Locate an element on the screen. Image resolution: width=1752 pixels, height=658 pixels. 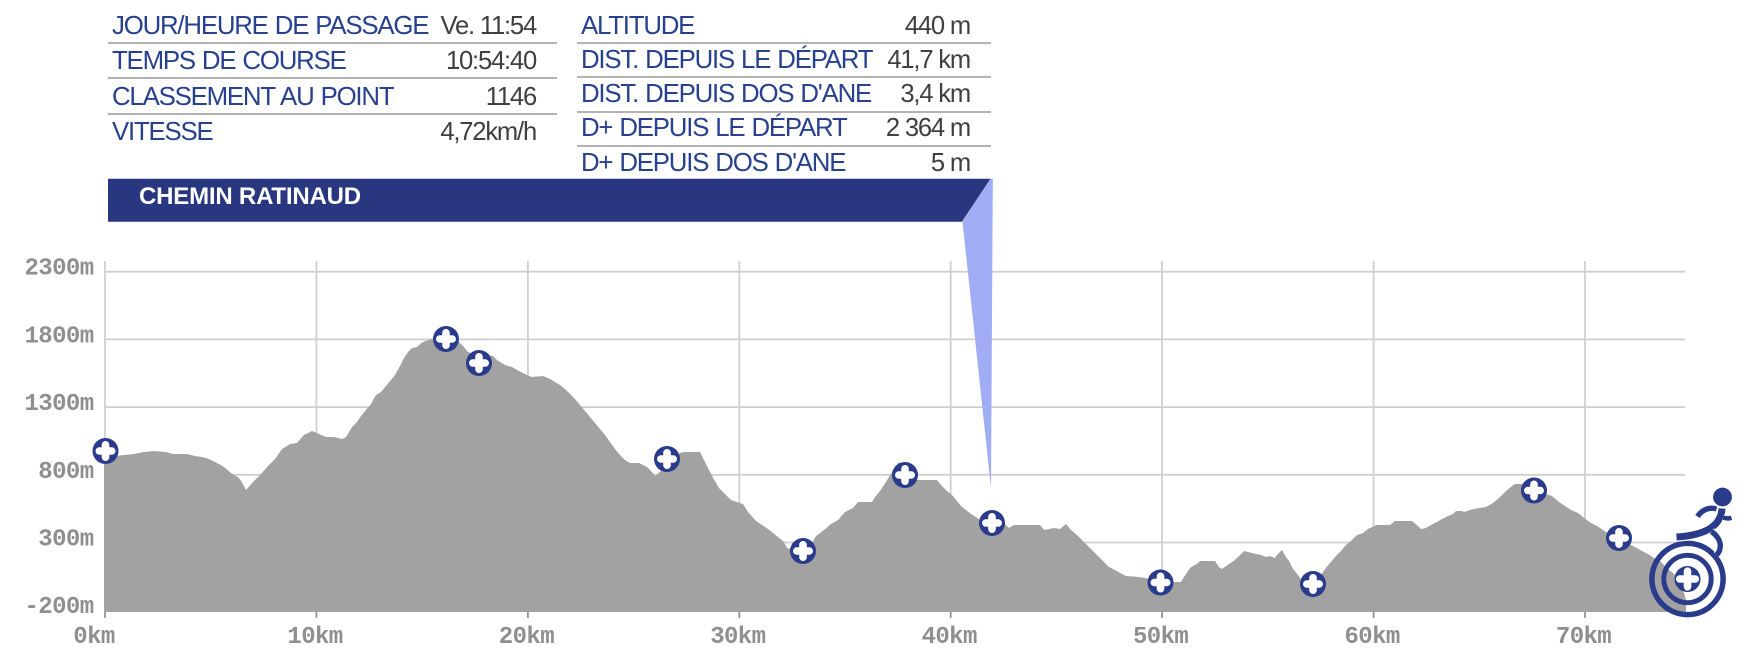
svg-text: 20km is located at coordinates (526, 637).